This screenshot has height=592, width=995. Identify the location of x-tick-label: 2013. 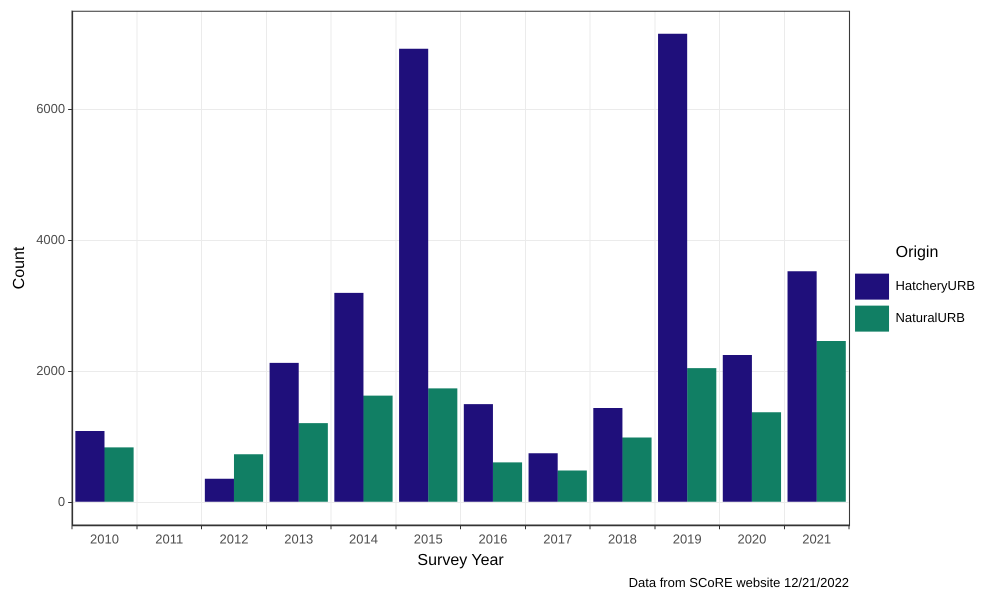
(299, 539).